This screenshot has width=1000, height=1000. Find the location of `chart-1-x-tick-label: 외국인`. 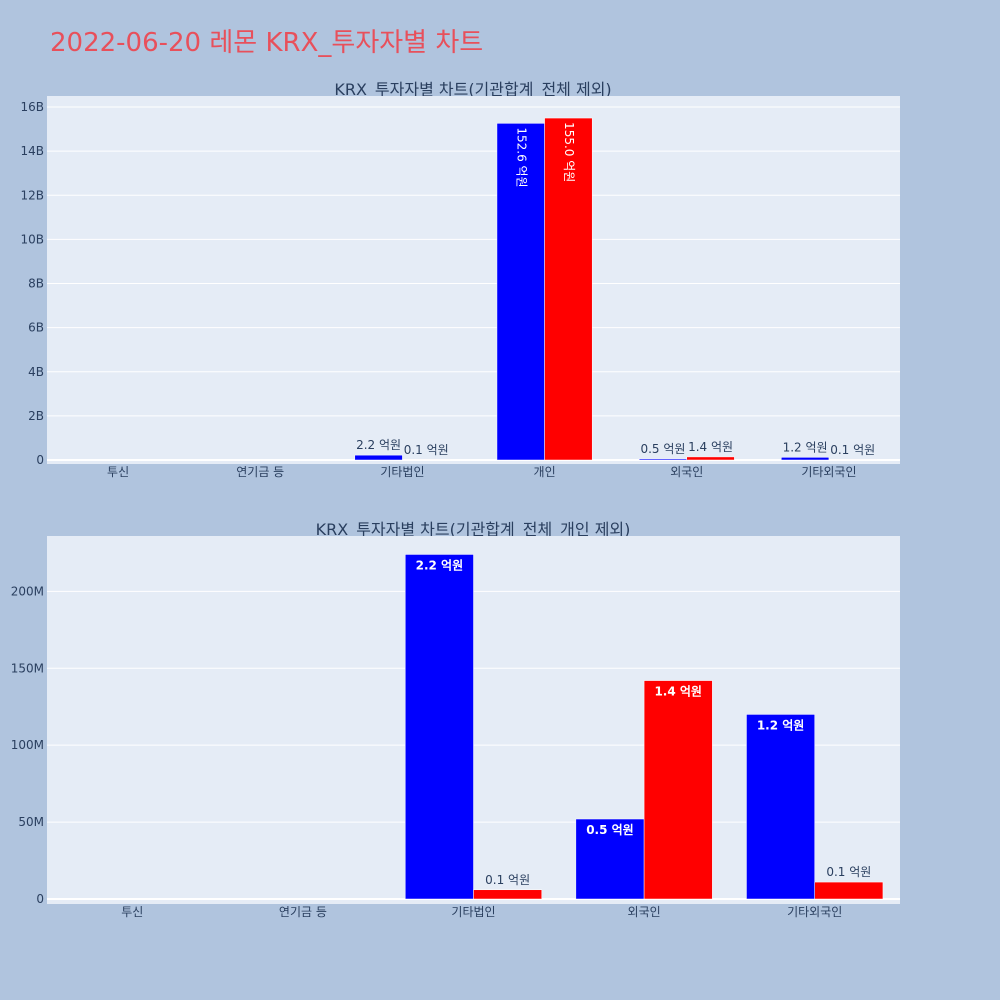

chart-1-x-tick-label: 외국인 is located at coordinates (686, 472).